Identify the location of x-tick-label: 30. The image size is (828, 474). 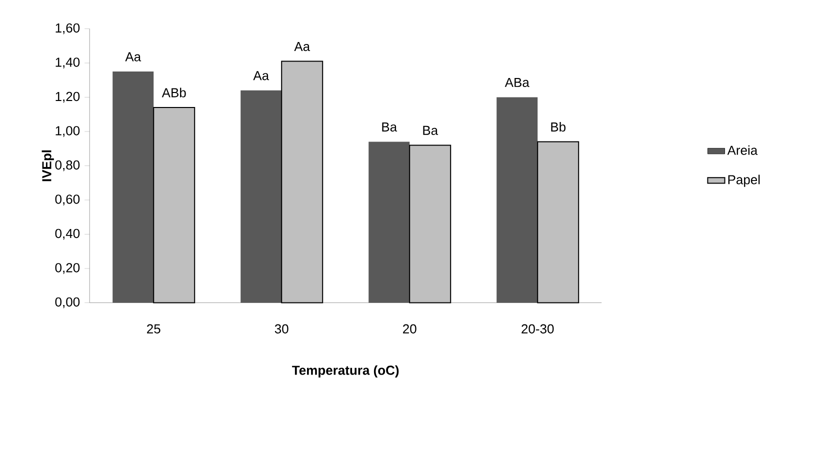
(281, 329).